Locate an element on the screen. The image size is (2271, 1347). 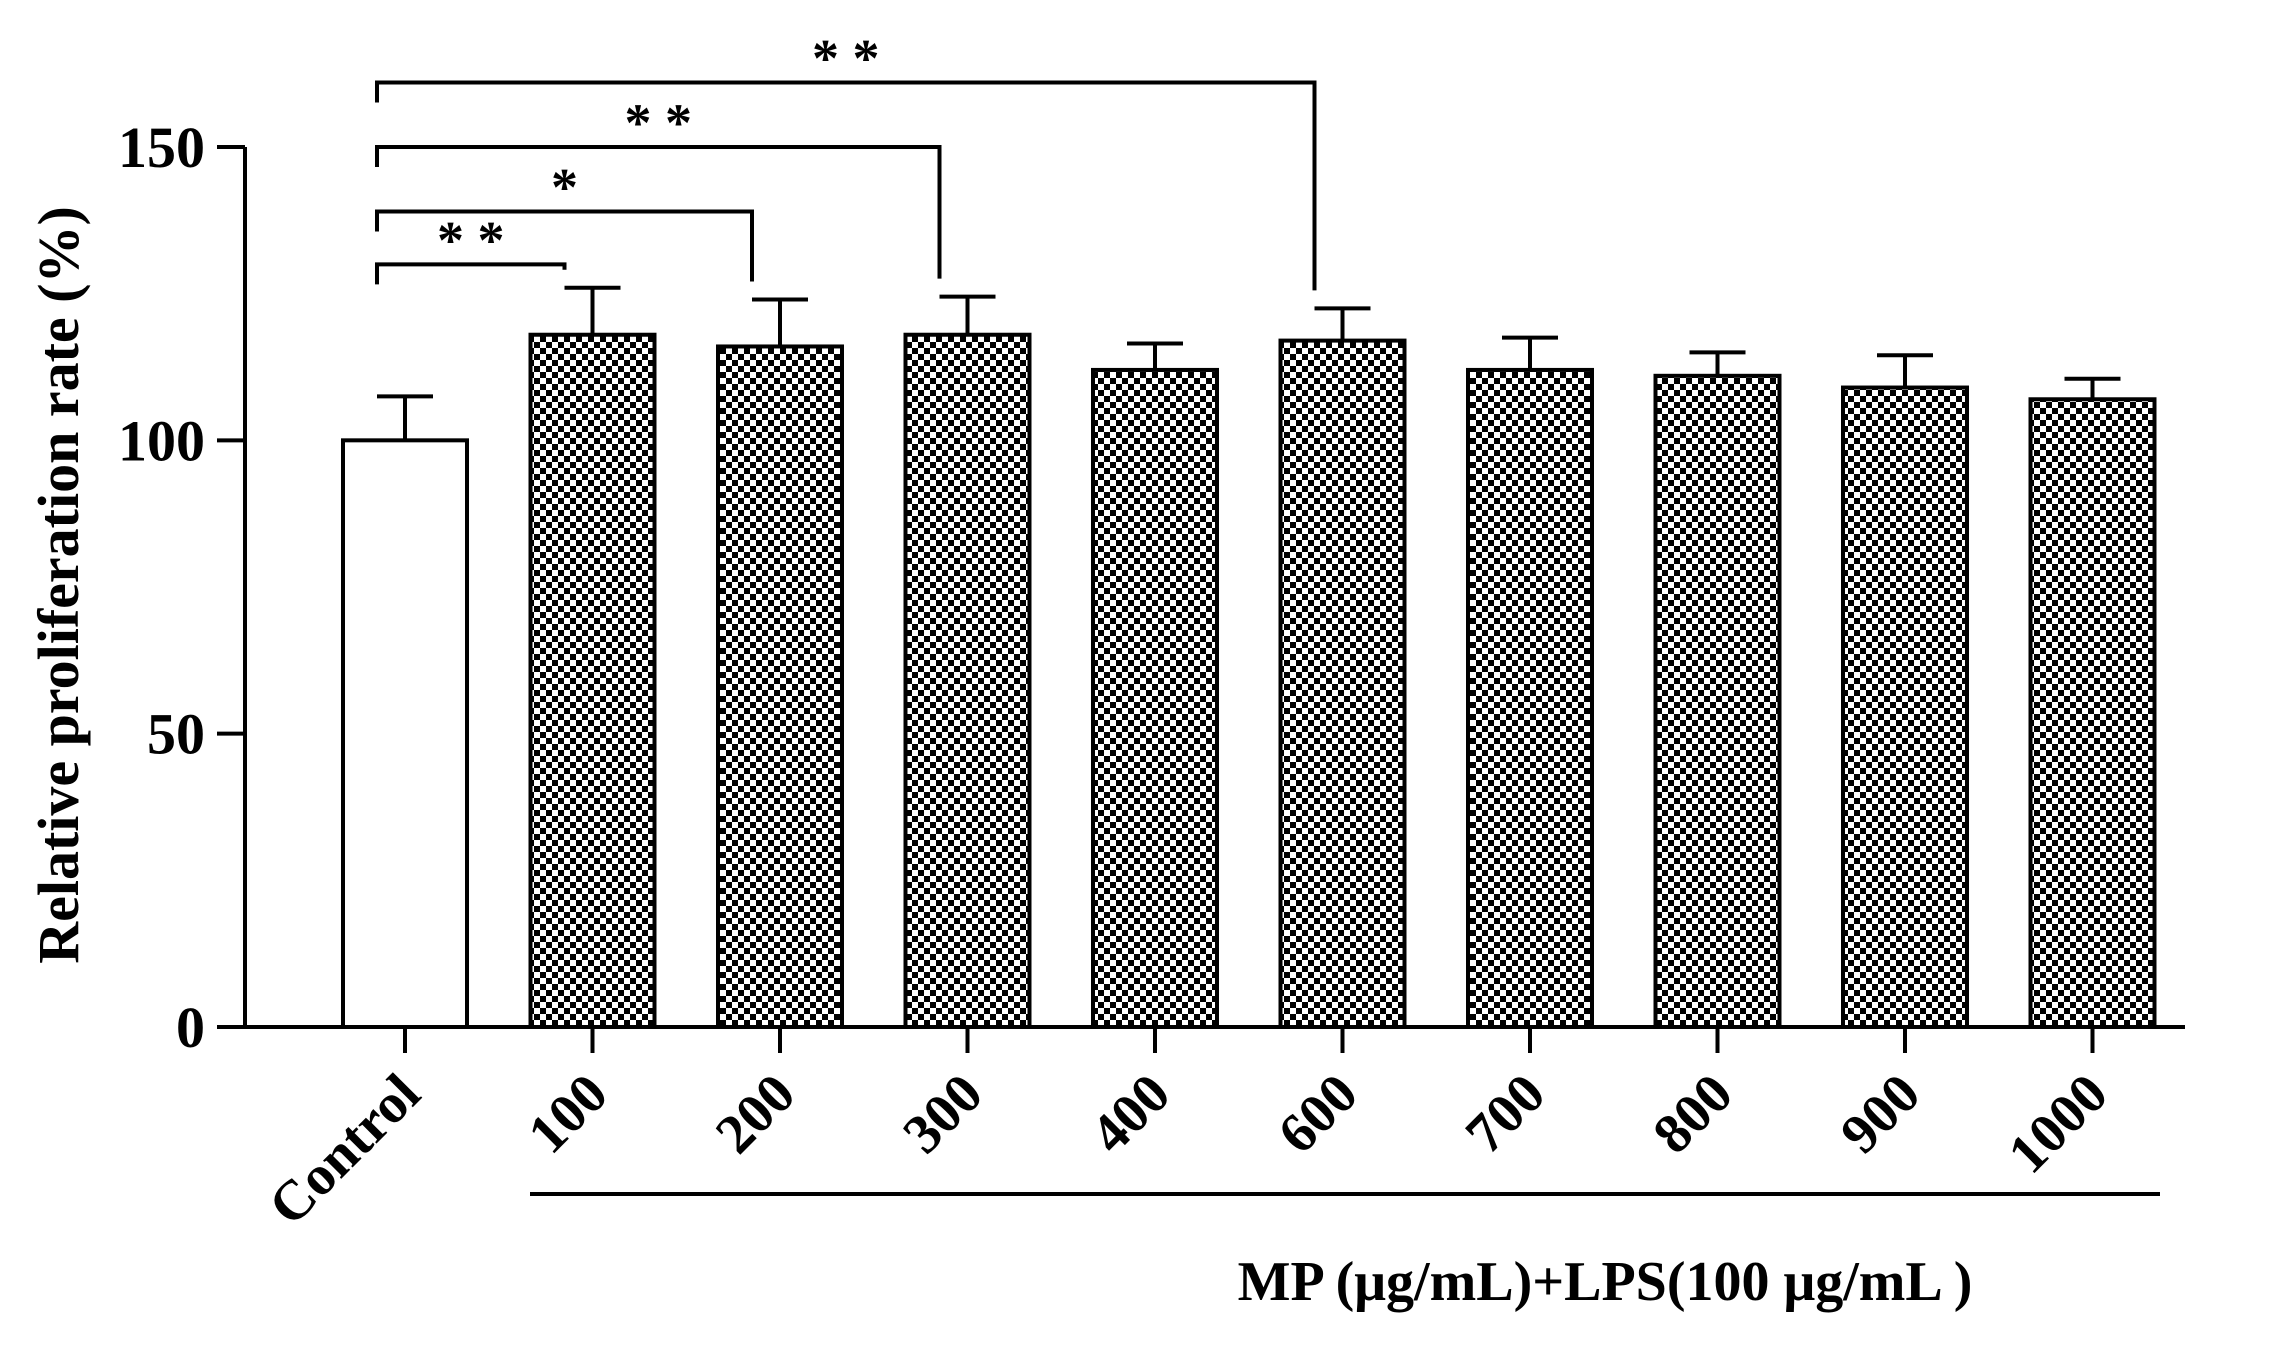
x-tick-label: Control is located at coordinates (344, 1149).